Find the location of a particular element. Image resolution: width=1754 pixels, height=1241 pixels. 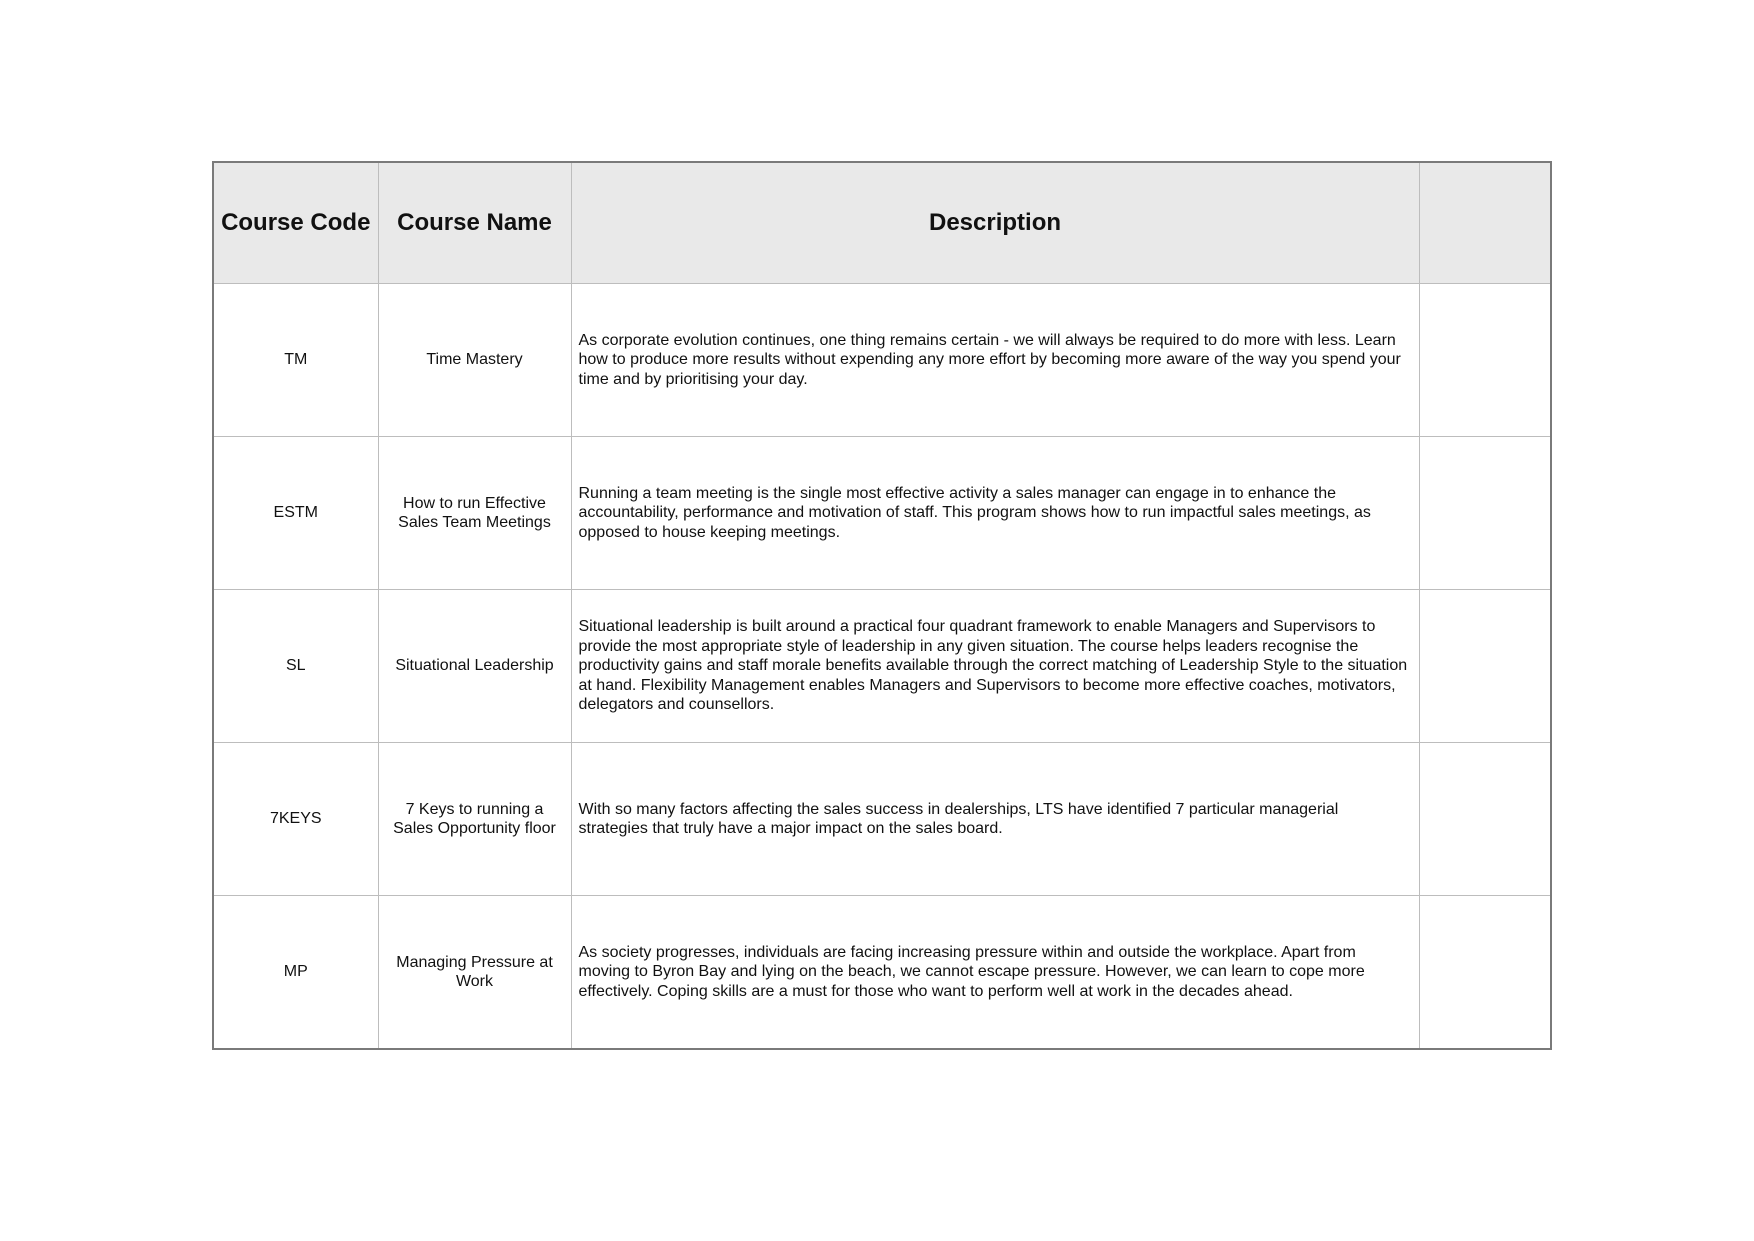

header-row: Course Code Course Name Description is located at coordinates (882, 222).